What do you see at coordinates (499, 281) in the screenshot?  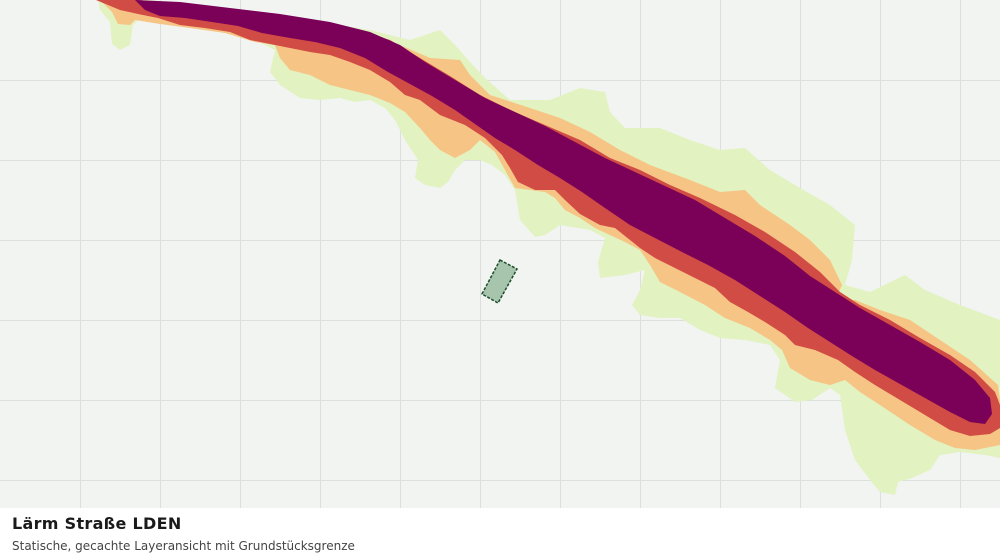 I see `parcel-polygon-icon` at bounding box center [499, 281].